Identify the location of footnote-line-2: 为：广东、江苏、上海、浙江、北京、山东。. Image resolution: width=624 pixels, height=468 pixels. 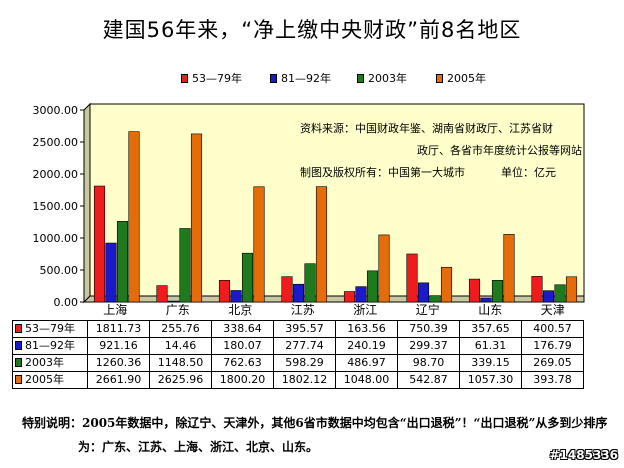
(198, 447).